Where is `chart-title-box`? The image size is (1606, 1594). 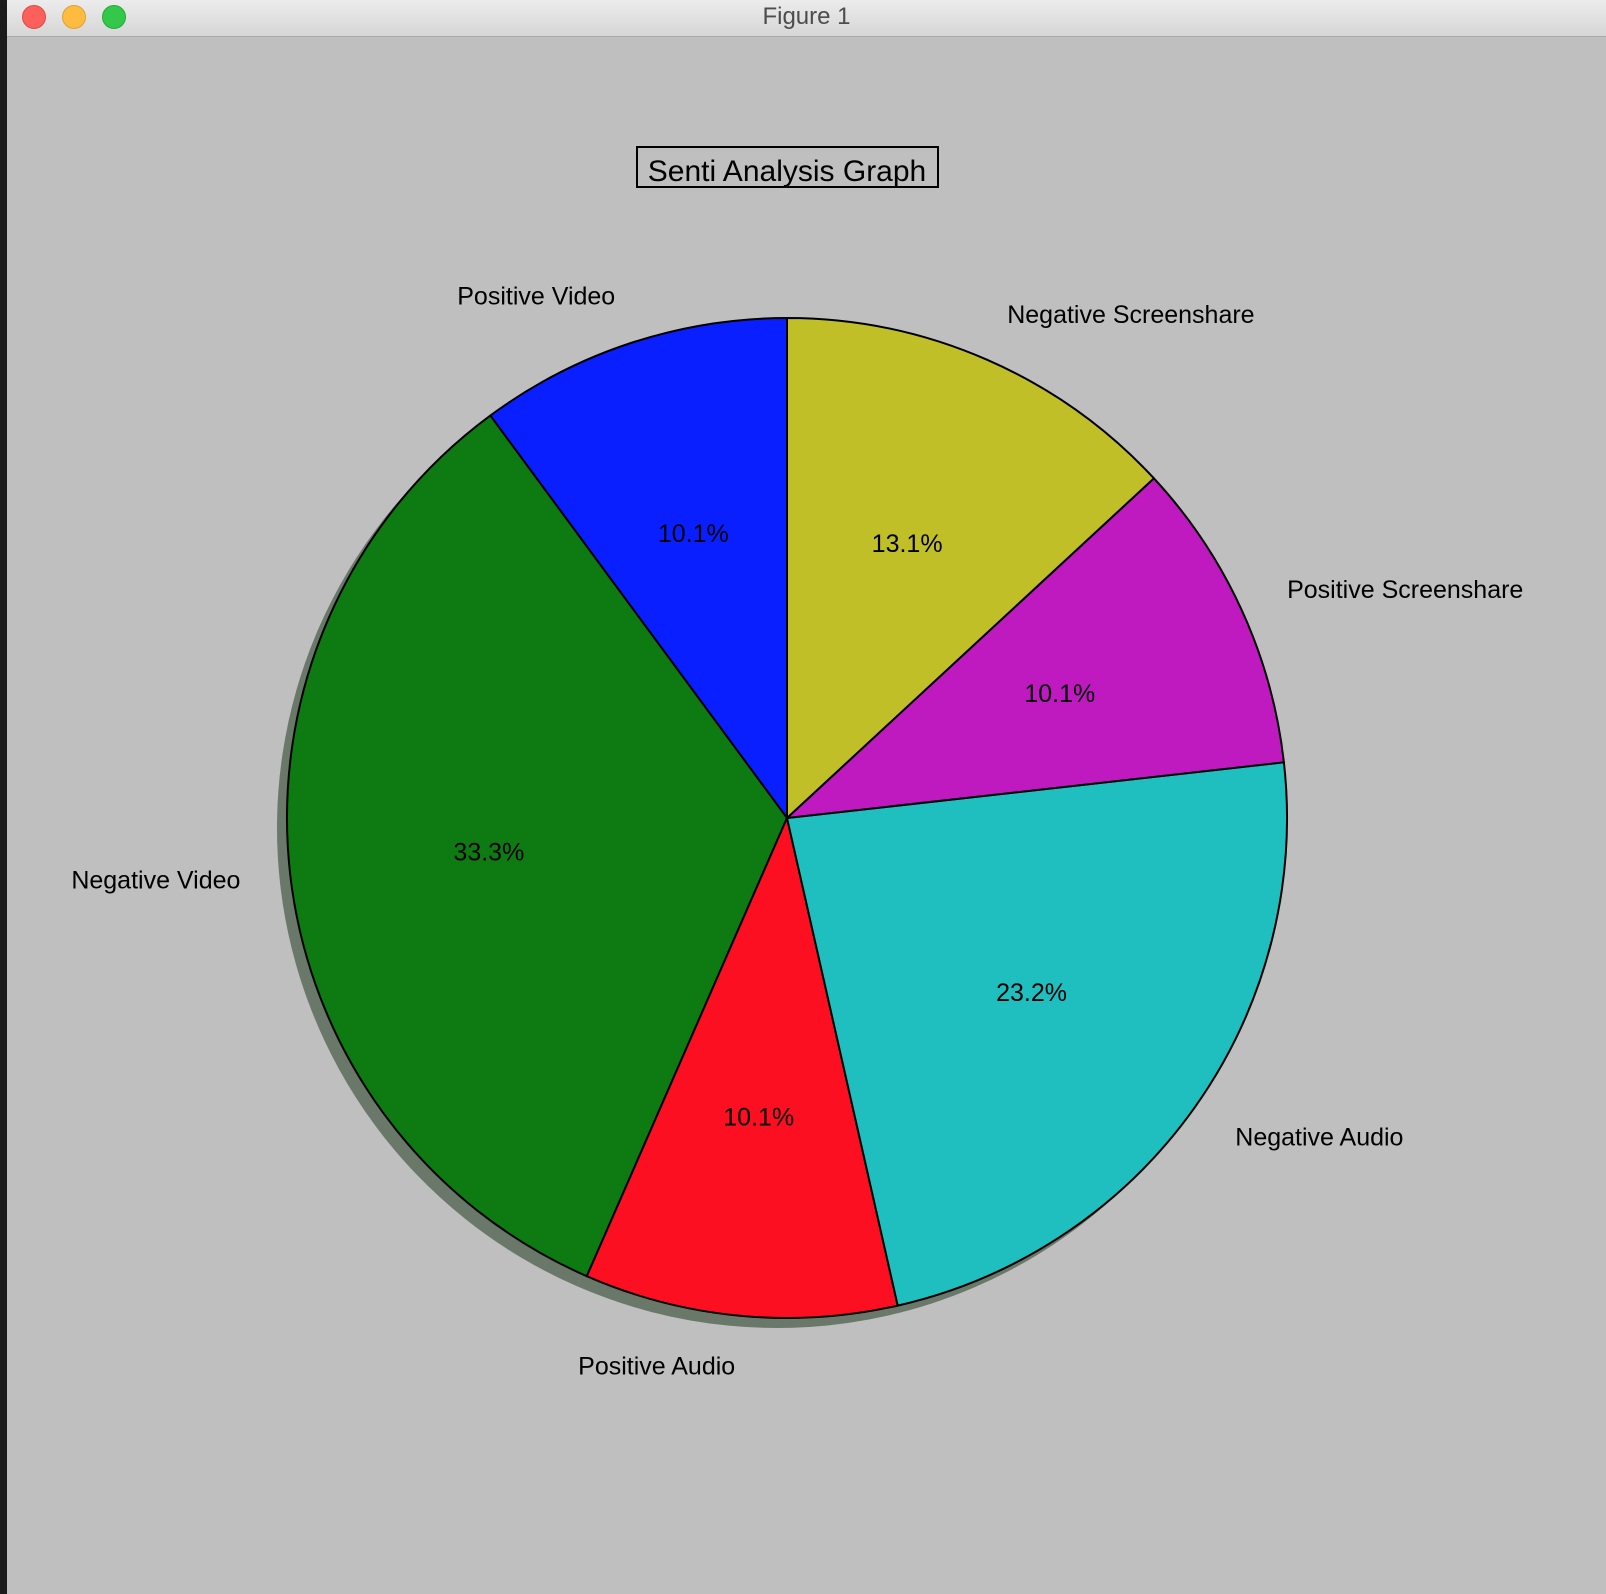
chart-title-box is located at coordinates (787, 167).